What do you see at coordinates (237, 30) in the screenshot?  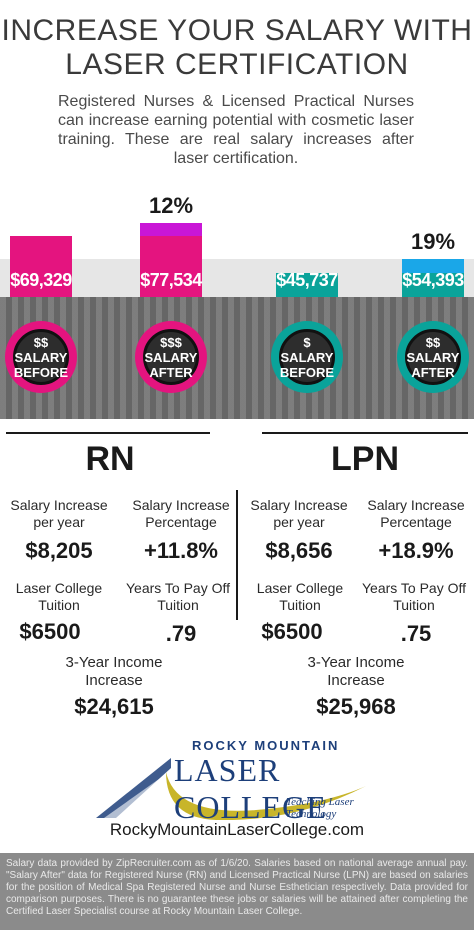 I see `title-line-1: INCREASE YOUR SALARY WITH` at bounding box center [237, 30].